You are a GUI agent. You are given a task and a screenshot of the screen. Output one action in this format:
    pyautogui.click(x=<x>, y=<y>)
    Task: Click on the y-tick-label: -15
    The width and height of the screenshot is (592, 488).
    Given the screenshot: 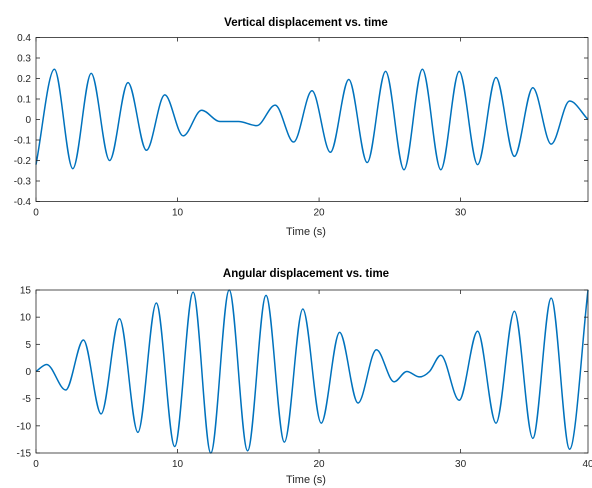 What is the action you would take?
    pyautogui.click(x=24, y=454)
    